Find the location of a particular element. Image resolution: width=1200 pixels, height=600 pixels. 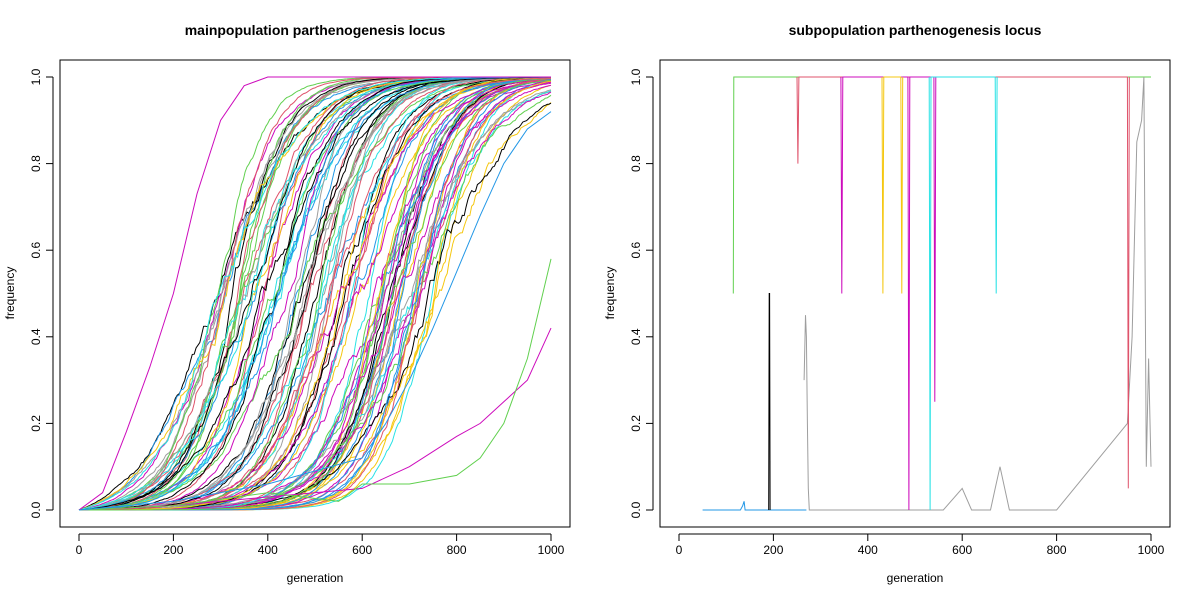

chart-title: subpopulation parthenogenesis locus is located at coordinates (915, 30).